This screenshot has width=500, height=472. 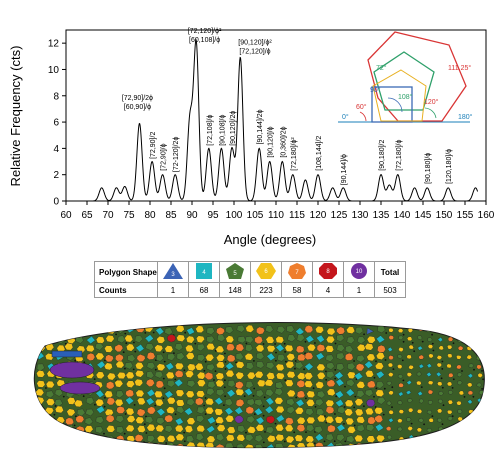 I want to click on inset-label: 108°, so click(x=405, y=97).